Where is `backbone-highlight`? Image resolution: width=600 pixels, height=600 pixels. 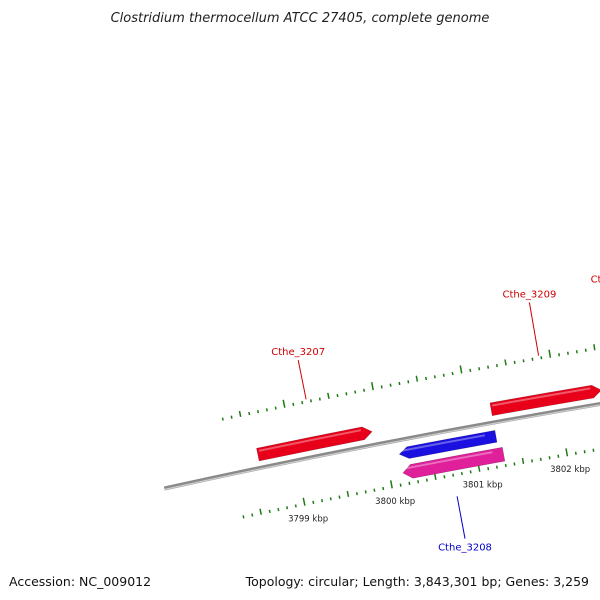 backbone-highlight is located at coordinates (382, 447).